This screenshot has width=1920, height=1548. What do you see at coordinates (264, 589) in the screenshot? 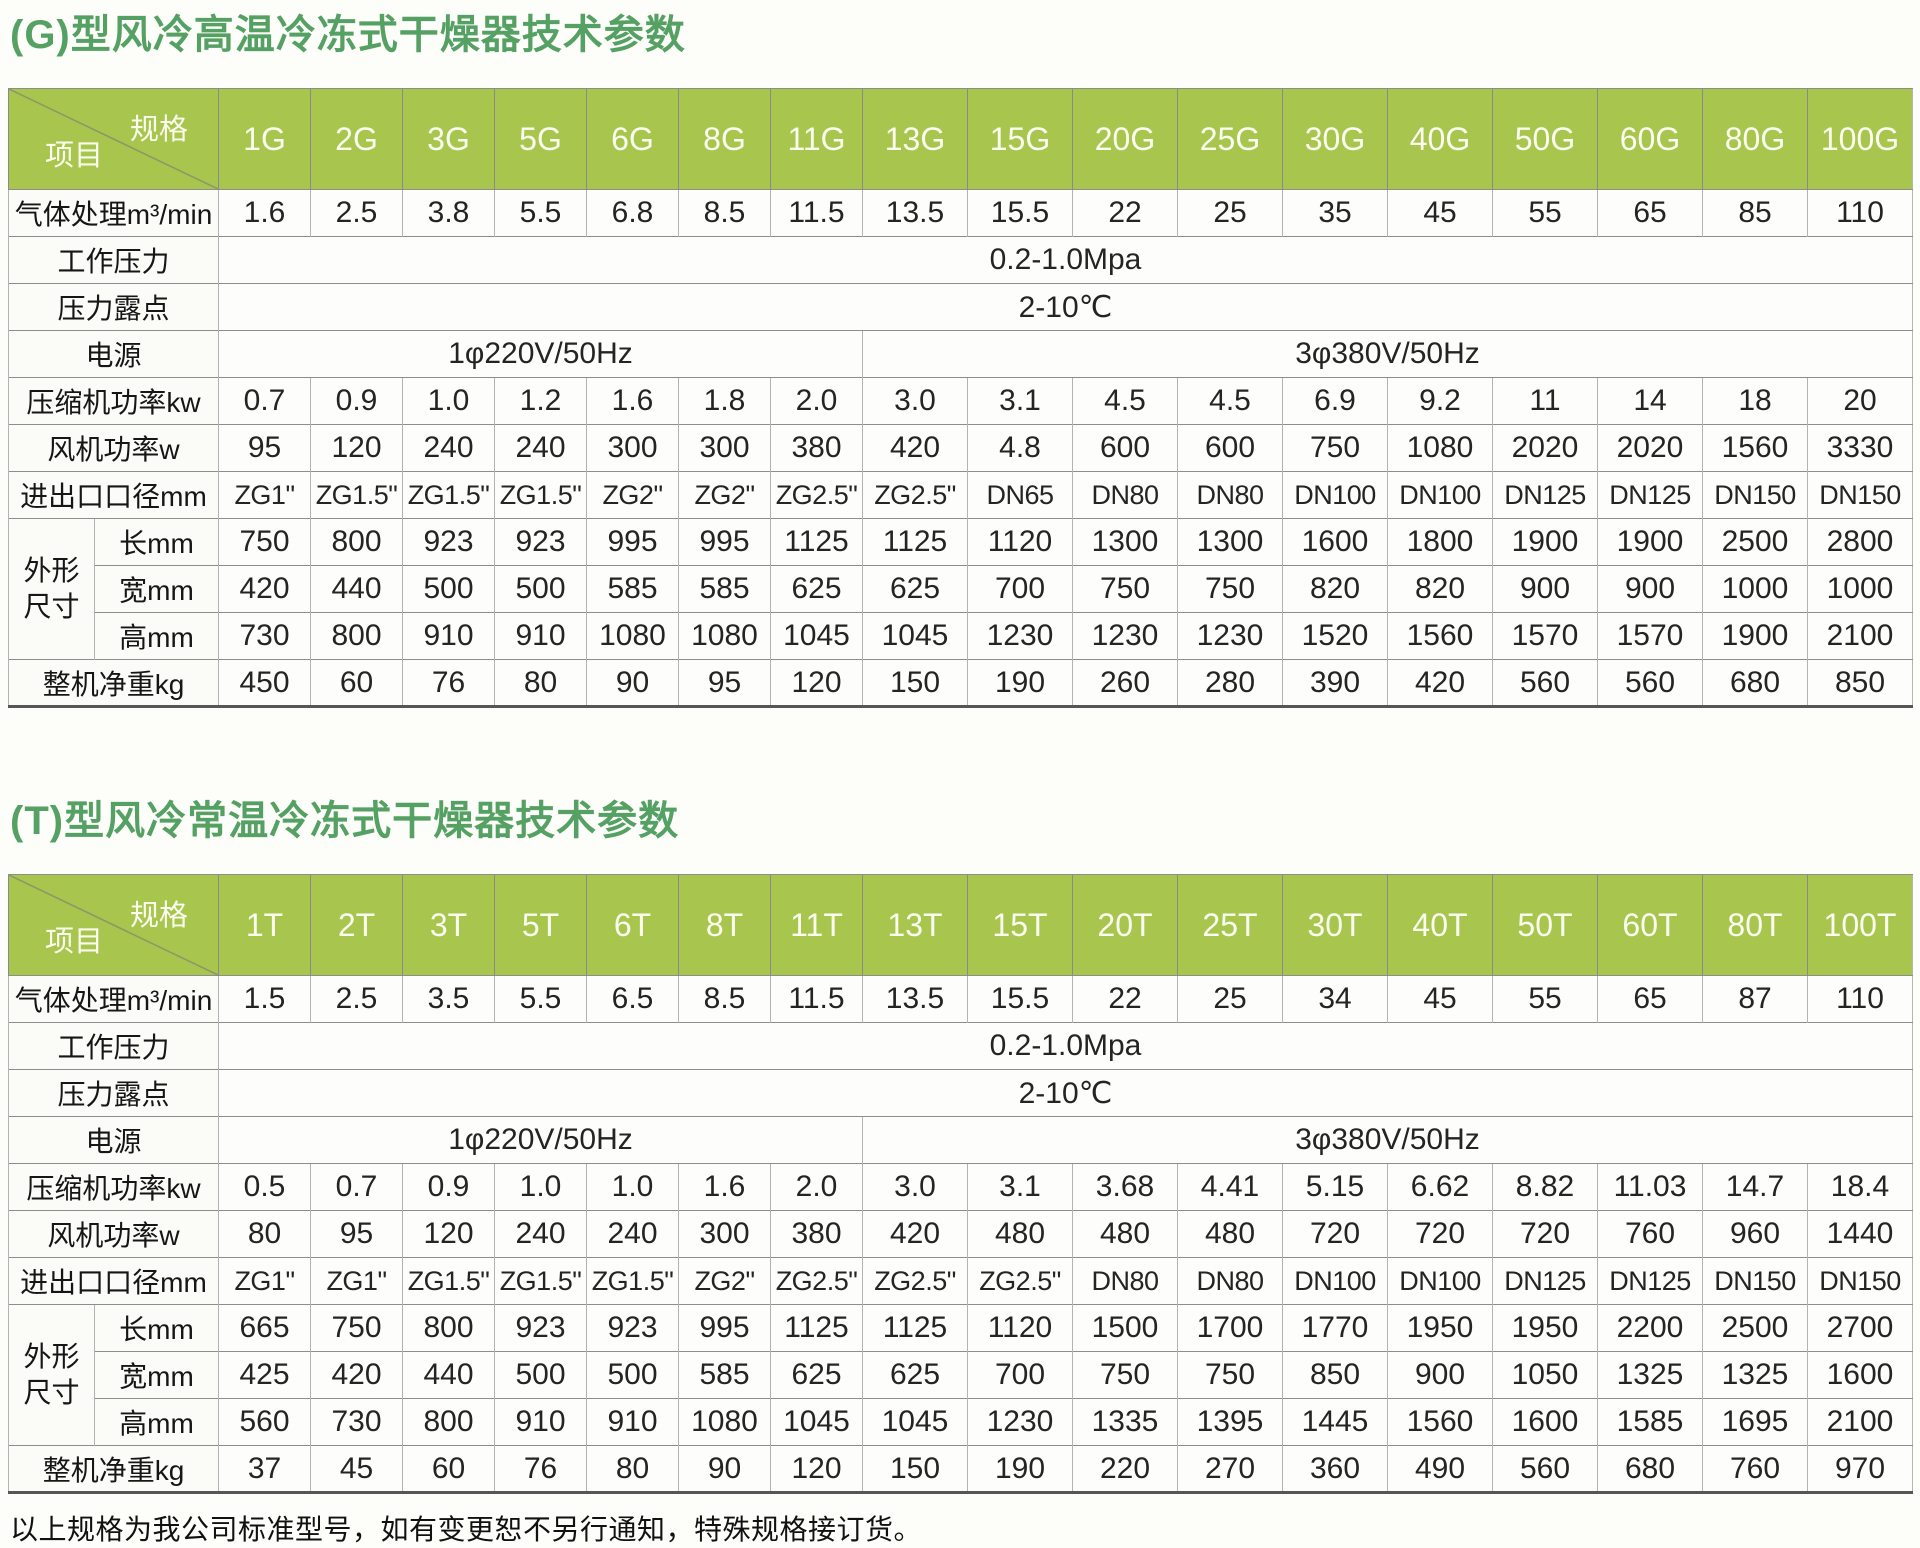
I see `spec-value: 420` at bounding box center [264, 589].